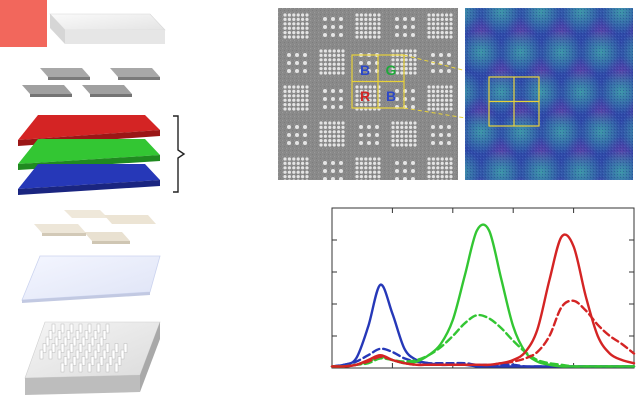  Describe the element at coordinates (89, 179) in the screenshot. I see `blue-filter-layer` at that location.